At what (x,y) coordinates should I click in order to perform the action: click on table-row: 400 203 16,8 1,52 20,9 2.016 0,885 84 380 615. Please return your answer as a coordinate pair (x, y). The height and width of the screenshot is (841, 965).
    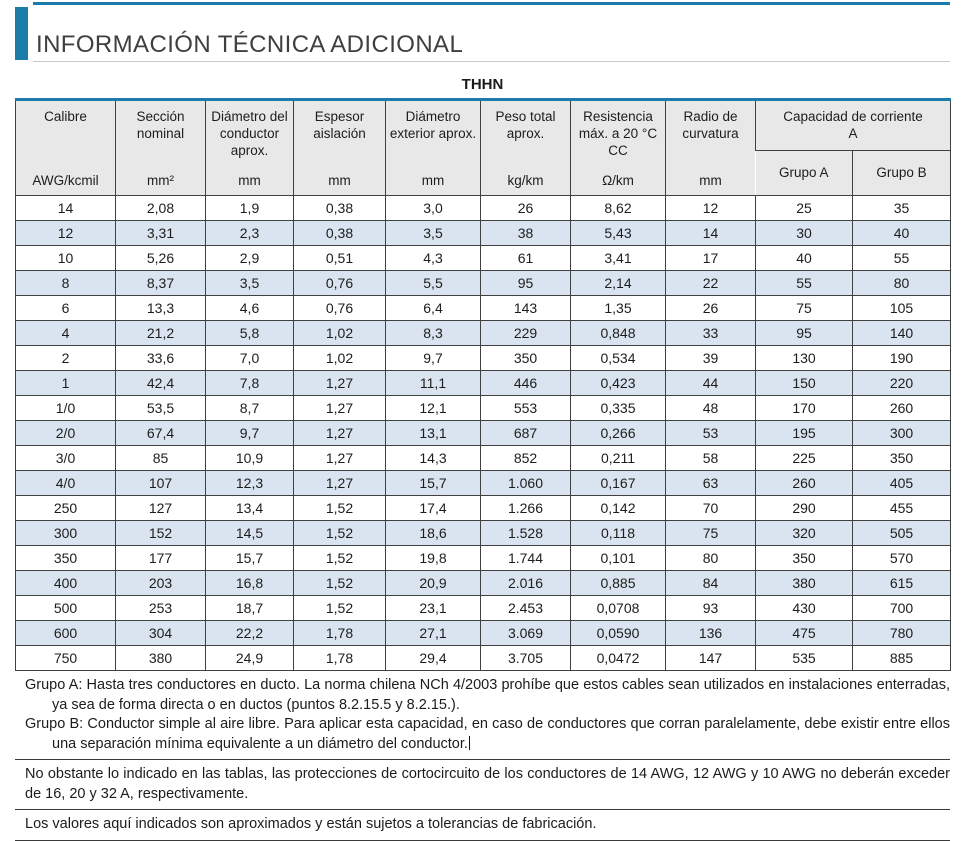
    Looking at the image, I should click on (483, 583).